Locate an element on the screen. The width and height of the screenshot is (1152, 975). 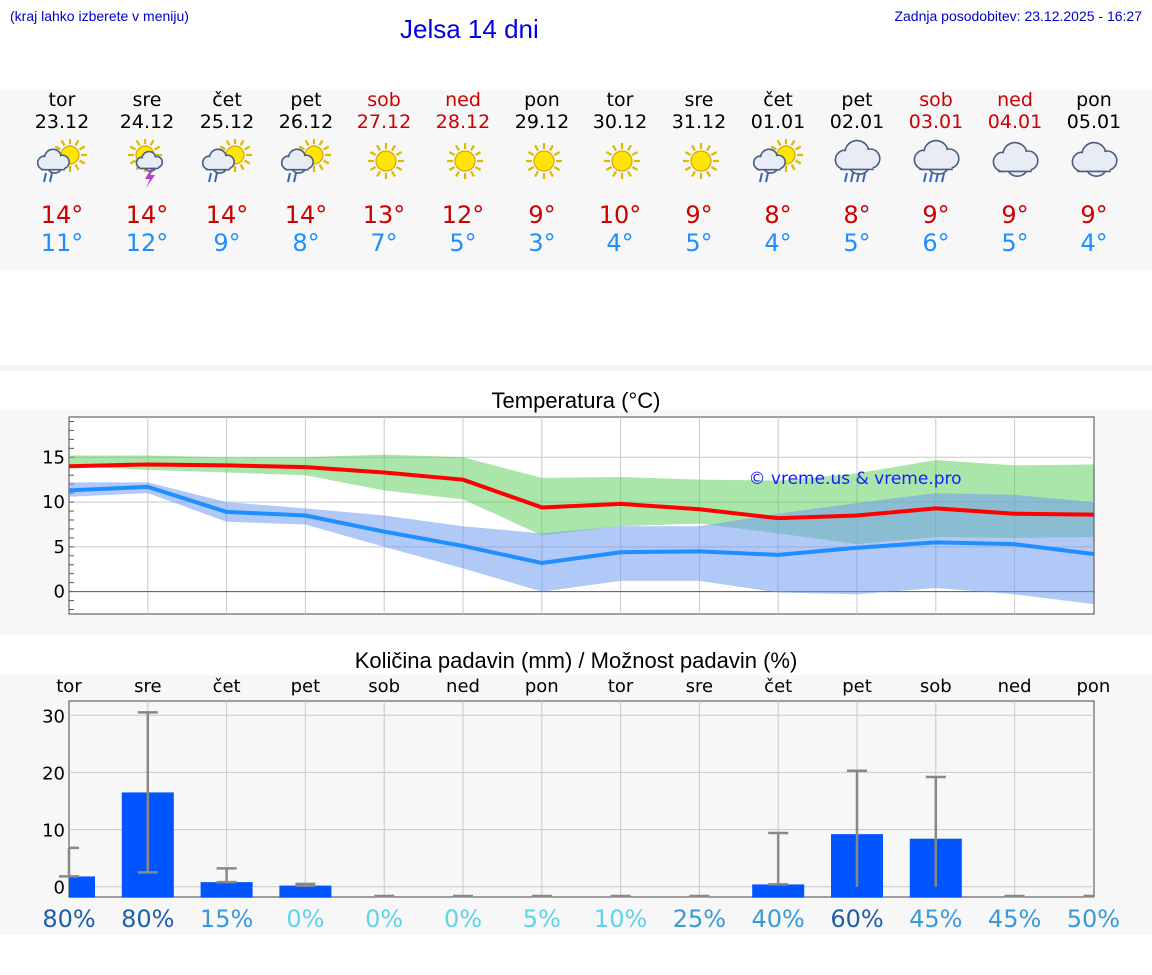
cloud-rain-icon is located at coordinates (936, 161).